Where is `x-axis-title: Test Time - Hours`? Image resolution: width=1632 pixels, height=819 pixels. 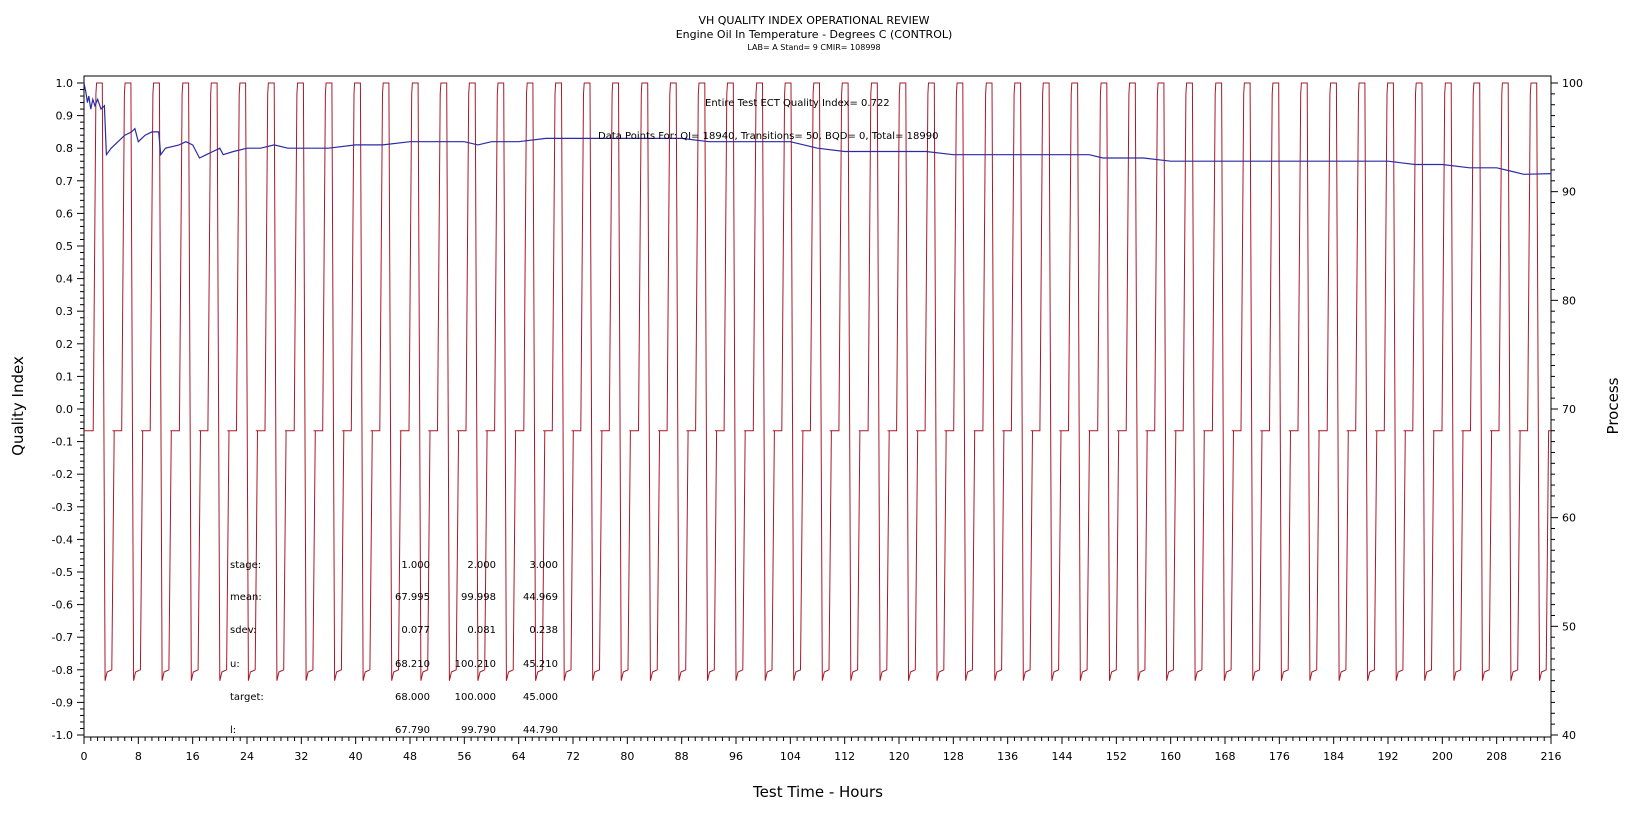 x-axis-title: Test Time - Hours is located at coordinates (817, 792).